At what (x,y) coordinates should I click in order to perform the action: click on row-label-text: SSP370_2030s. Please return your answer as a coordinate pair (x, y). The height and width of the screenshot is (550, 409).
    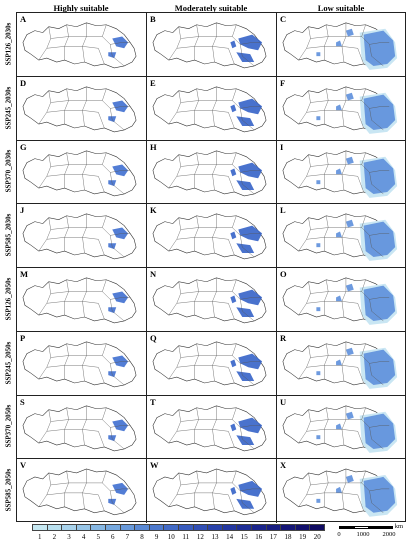
    Looking at the image, I should click on (8, 171).